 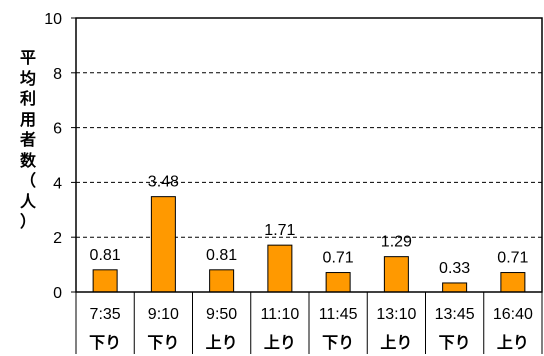 What do you see at coordinates (396, 314) in the screenshot?
I see `category-time-label: 13:10` at bounding box center [396, 314].